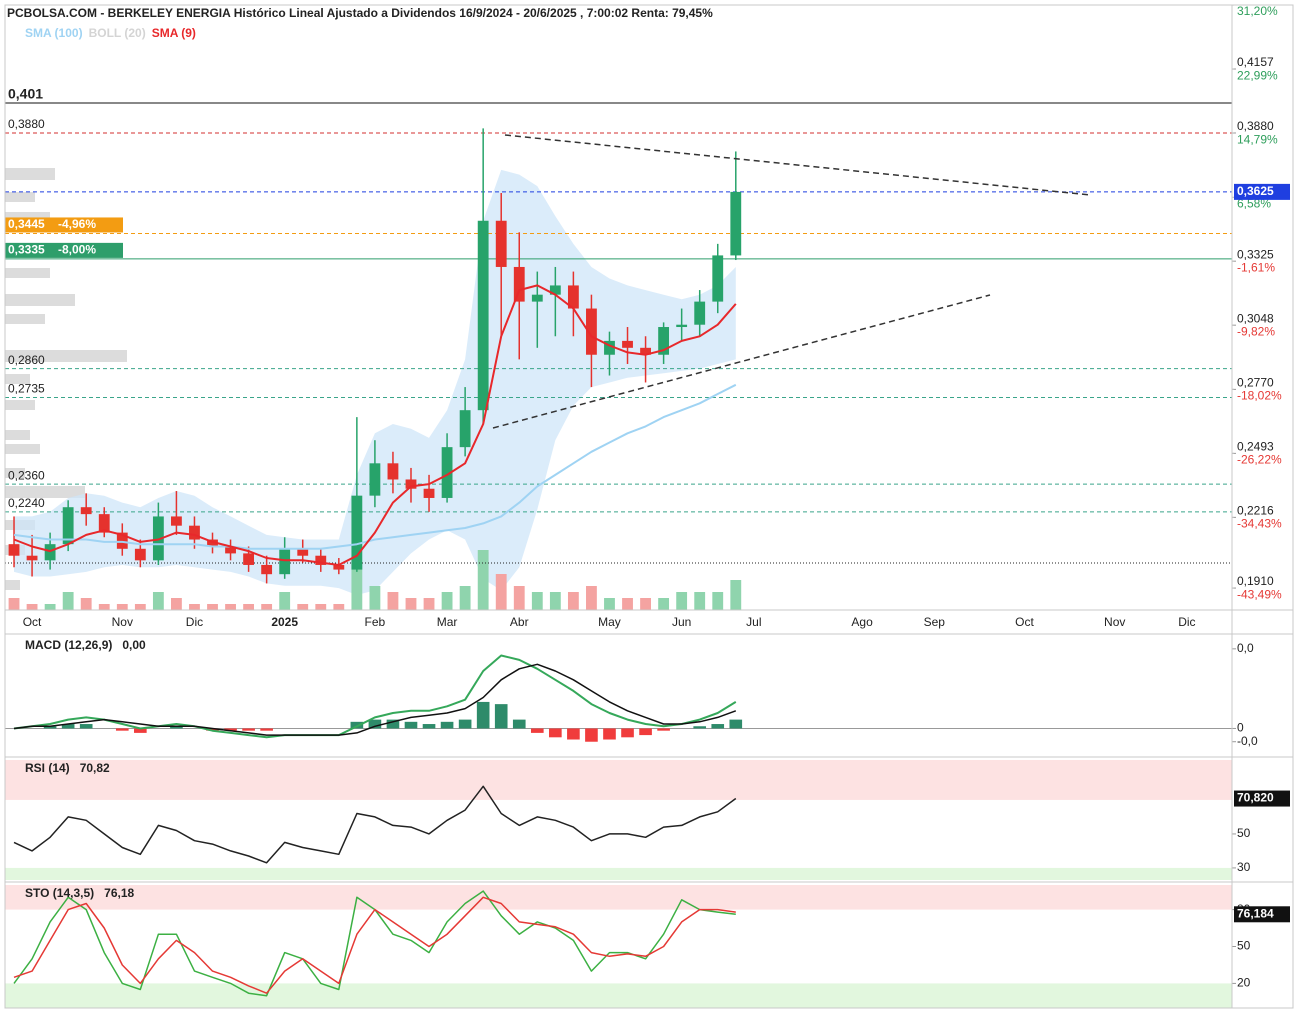  I want to click on trend-line, so click(797, 165).